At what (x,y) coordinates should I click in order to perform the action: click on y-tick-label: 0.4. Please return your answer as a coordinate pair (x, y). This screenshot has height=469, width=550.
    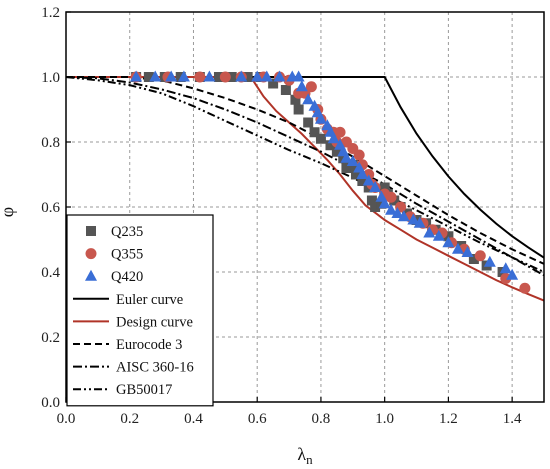
    Looking at the image, I should click on (50, 273).